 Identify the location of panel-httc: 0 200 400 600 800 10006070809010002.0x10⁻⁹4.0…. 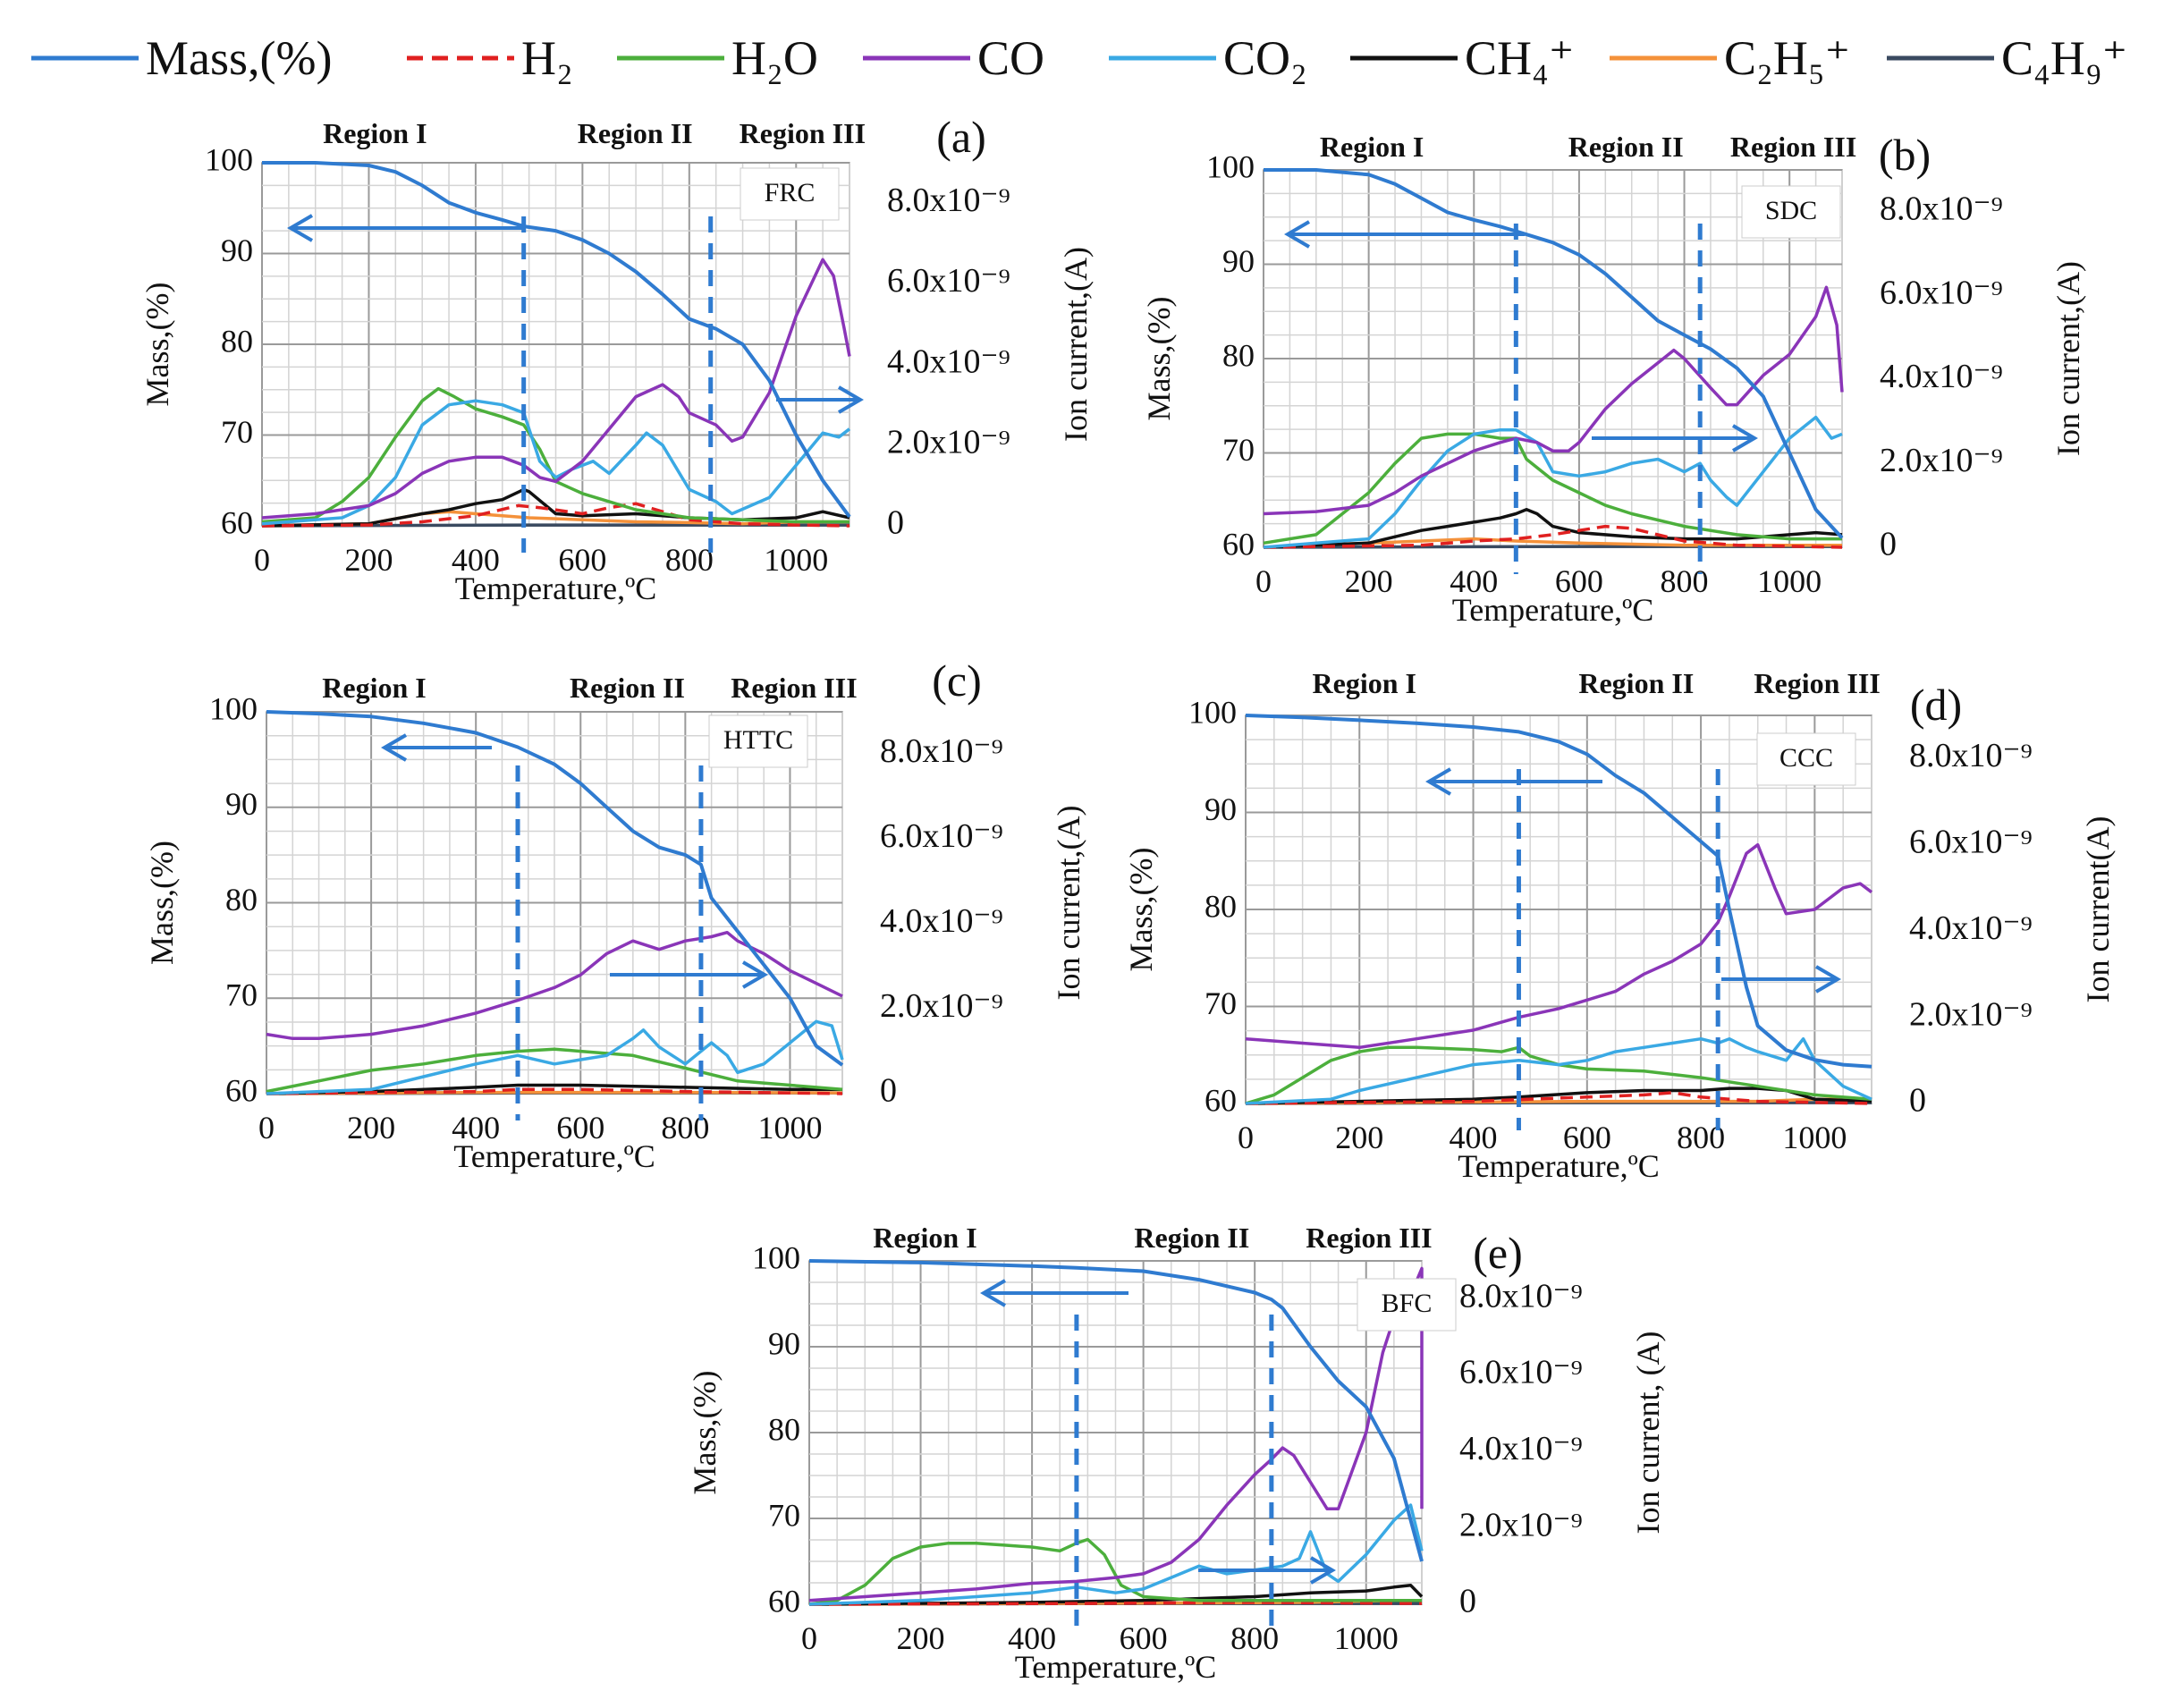
(615, 915).